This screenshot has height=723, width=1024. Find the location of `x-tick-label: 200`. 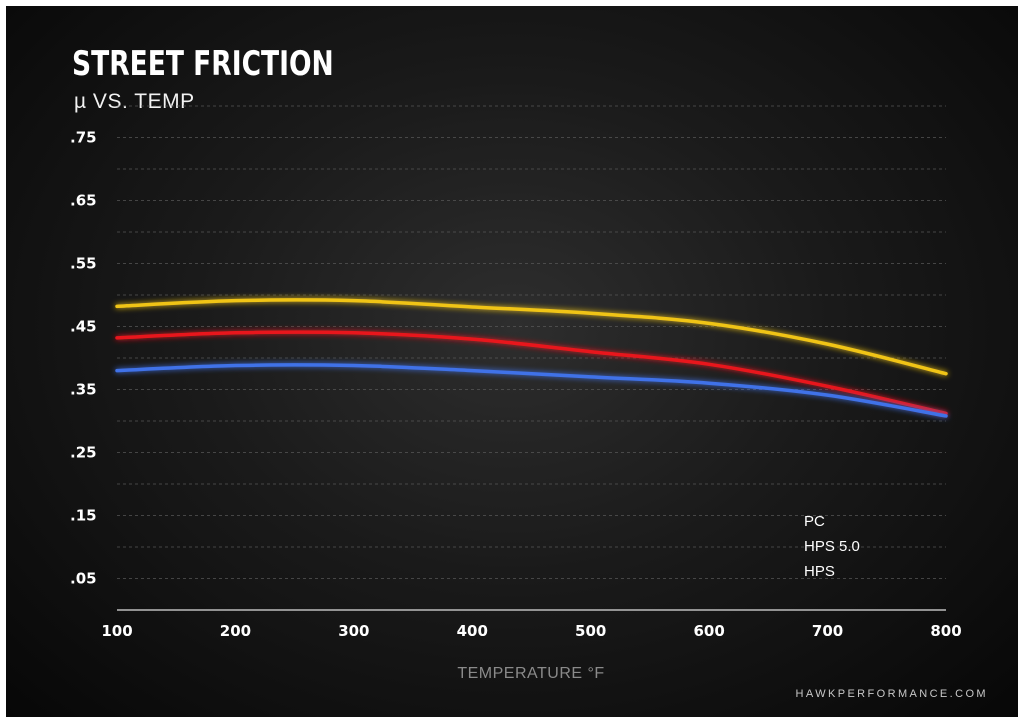

x-tick-label: 200 is located at coordinates (235, 631).